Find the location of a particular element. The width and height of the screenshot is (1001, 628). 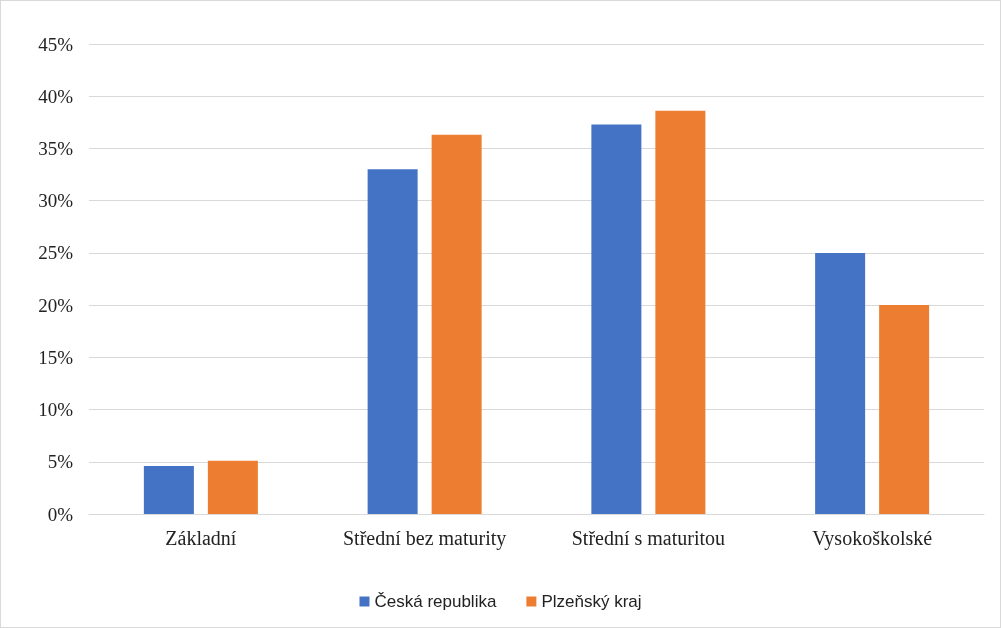

x-tick-label: Střední bez maturity is located at coordinates (424, 538).